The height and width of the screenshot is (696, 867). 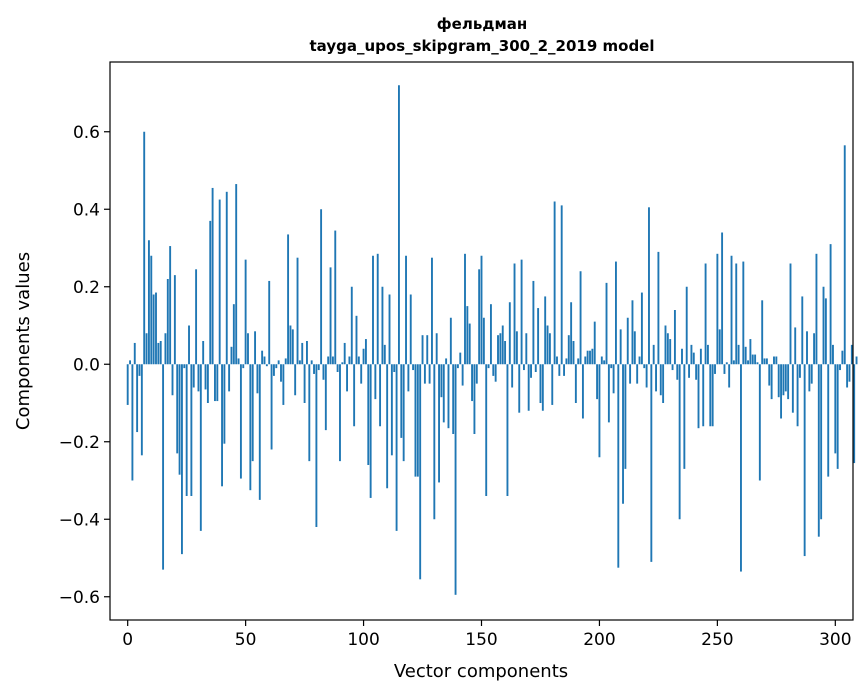 What do you see at coordinates (717, 640) in the screenshot?
I see `x-tick-label: 250` at bounding box center [717, 640].